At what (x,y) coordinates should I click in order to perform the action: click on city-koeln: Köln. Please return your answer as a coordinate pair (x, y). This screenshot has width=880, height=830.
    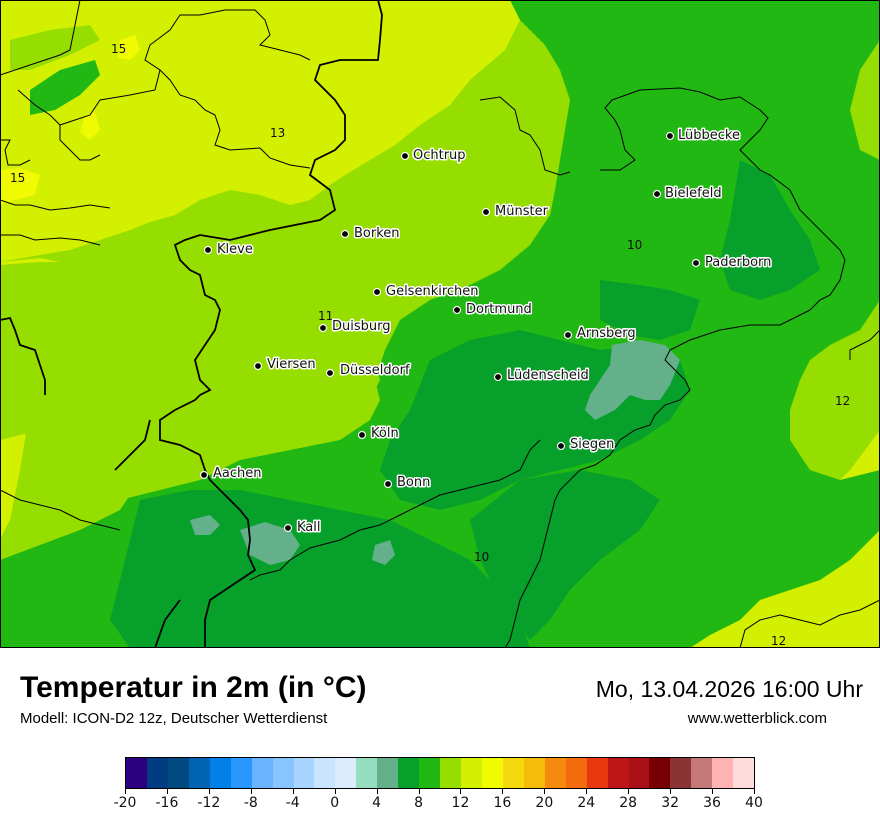
    Looking at the image, I should click on (378, 434).